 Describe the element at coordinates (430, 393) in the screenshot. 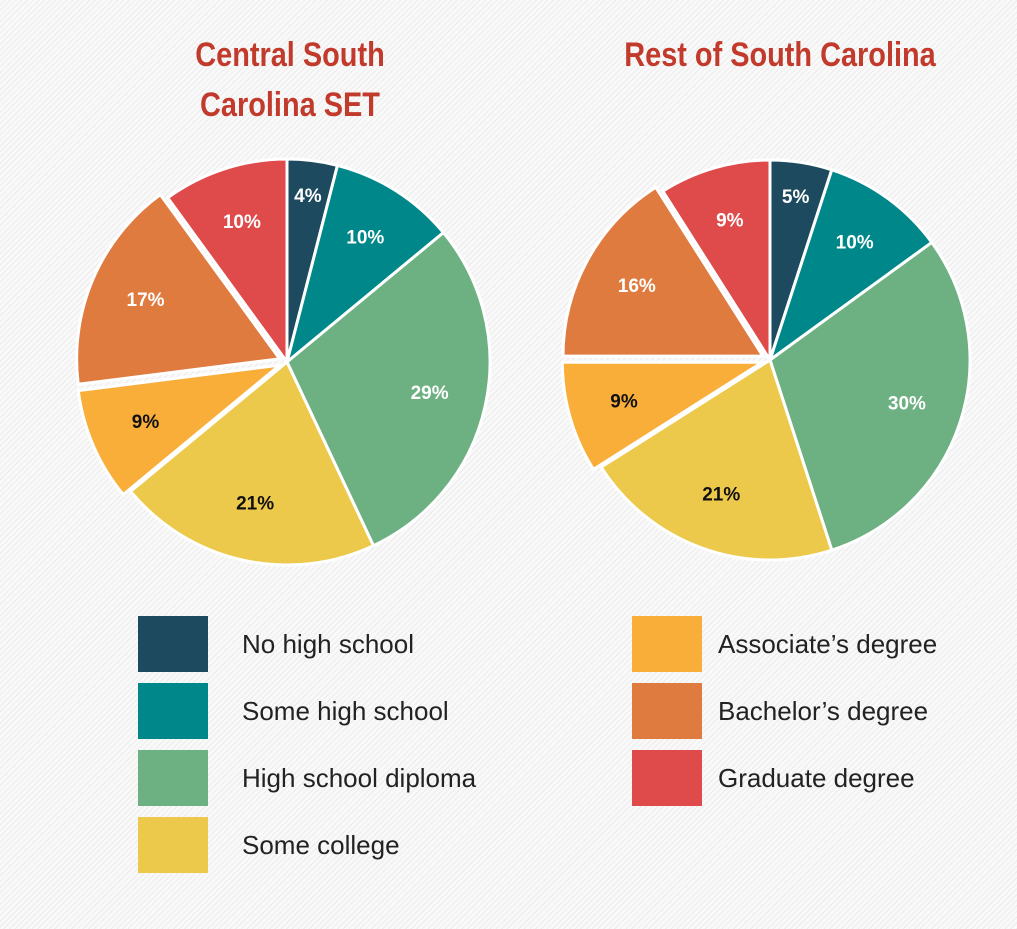

I see `slice-label: 29%` at that location.